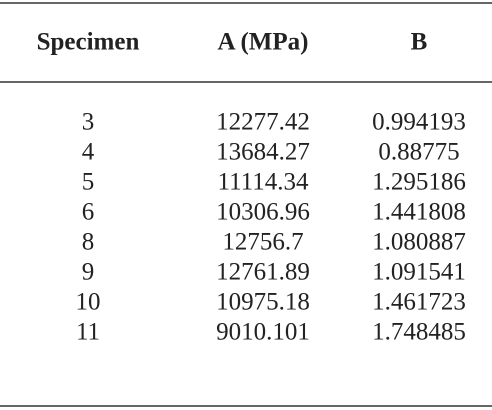 Image resolution: width=492 pixels, height=410 pixels. I want to click on cell: 12761.89, so click(263, 272).